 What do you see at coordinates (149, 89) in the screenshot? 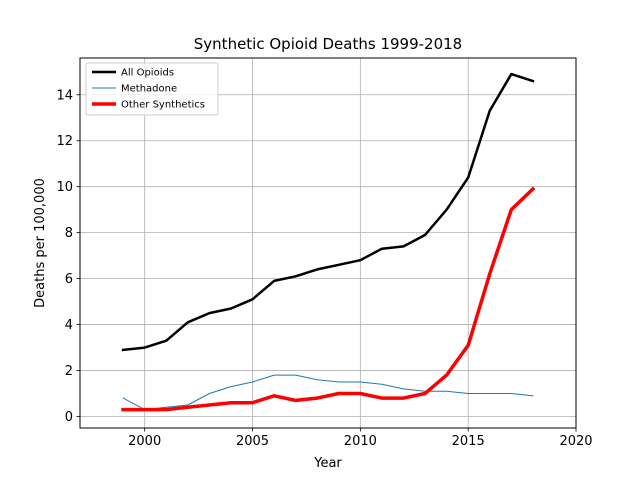
I see `legend-label-methadone: Methadone` at bounding box center [149, 89].